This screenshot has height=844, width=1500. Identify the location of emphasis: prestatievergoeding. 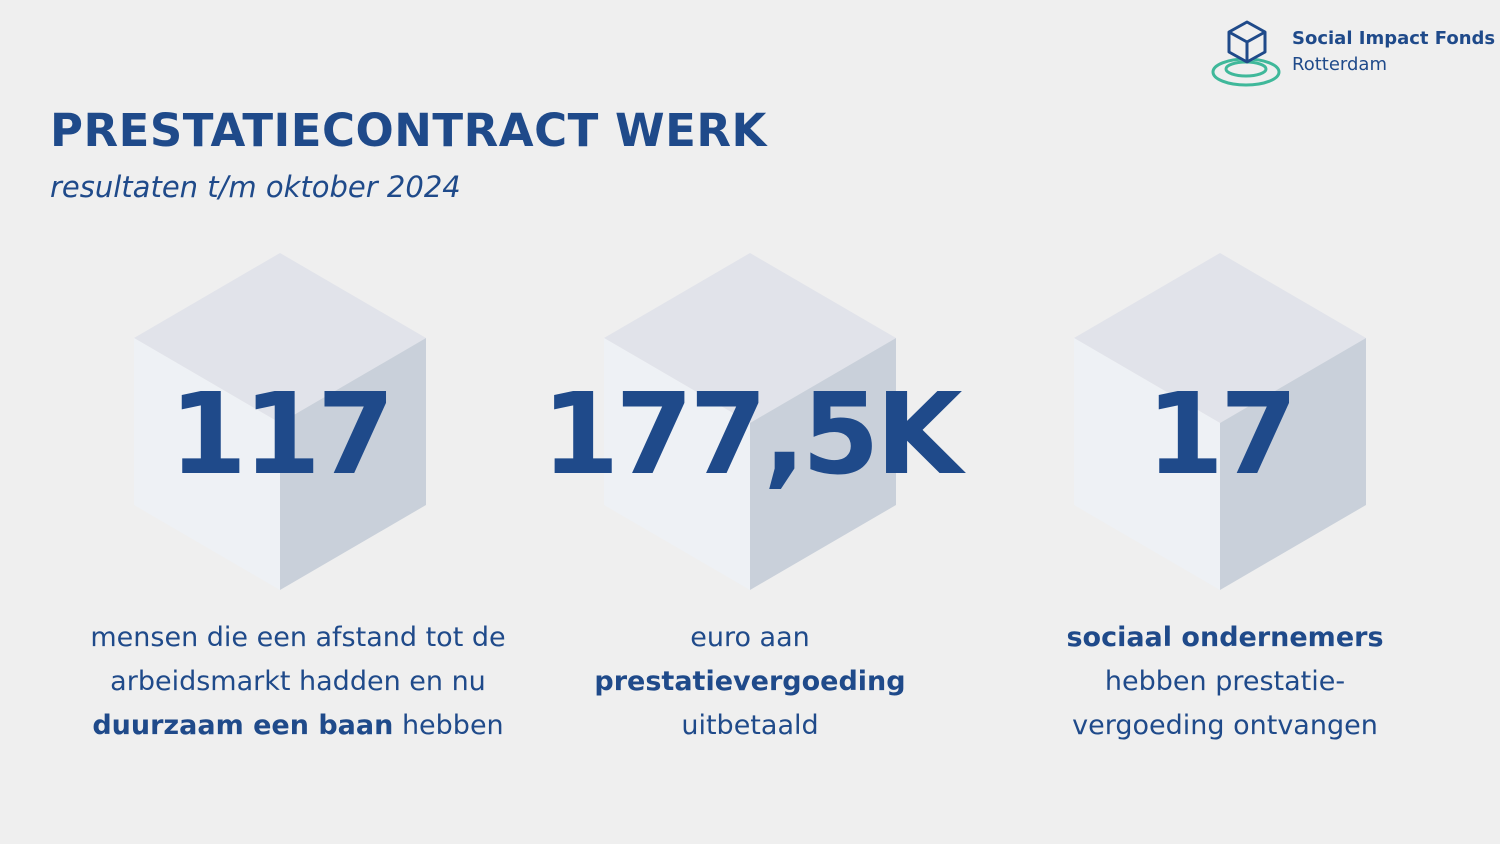
(750, 681).